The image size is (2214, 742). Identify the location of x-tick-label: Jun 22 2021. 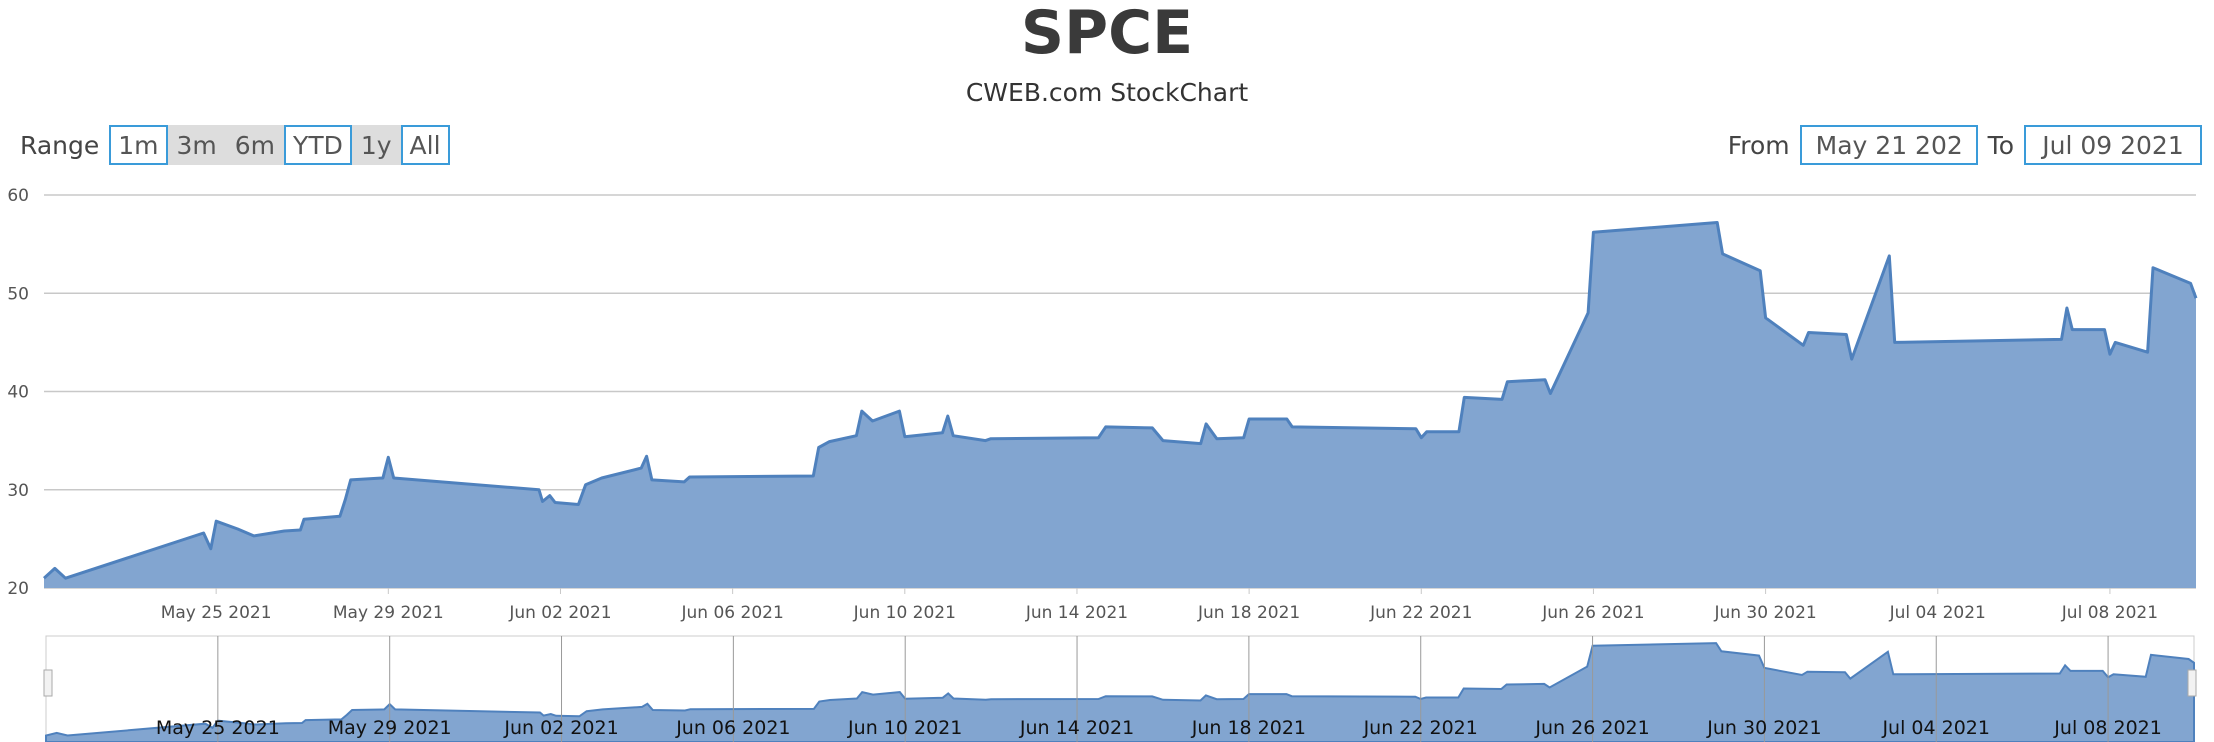
(1420, 613).